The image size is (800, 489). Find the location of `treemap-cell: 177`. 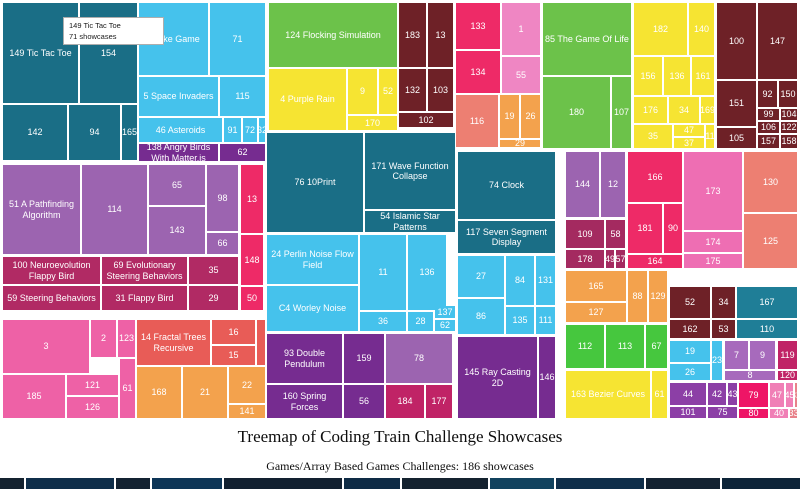

treemap-cell: 177 is located at coordinates (439, 401).